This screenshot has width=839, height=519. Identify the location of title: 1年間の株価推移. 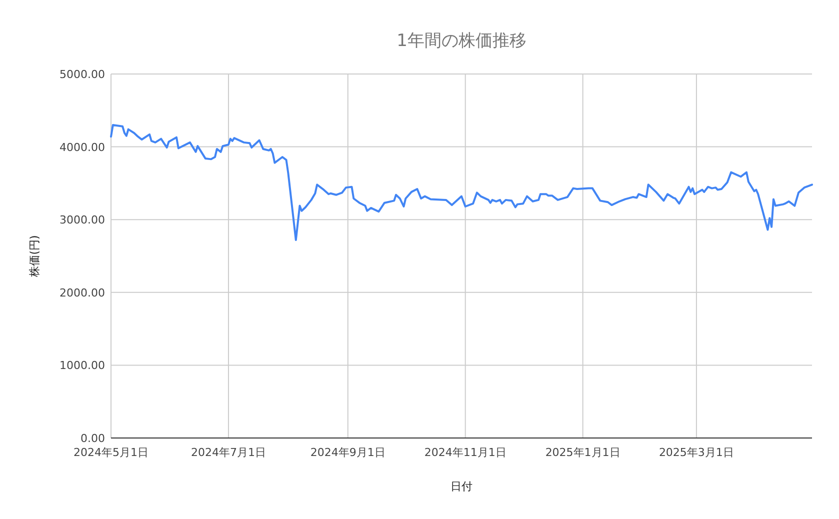
(461, 41).